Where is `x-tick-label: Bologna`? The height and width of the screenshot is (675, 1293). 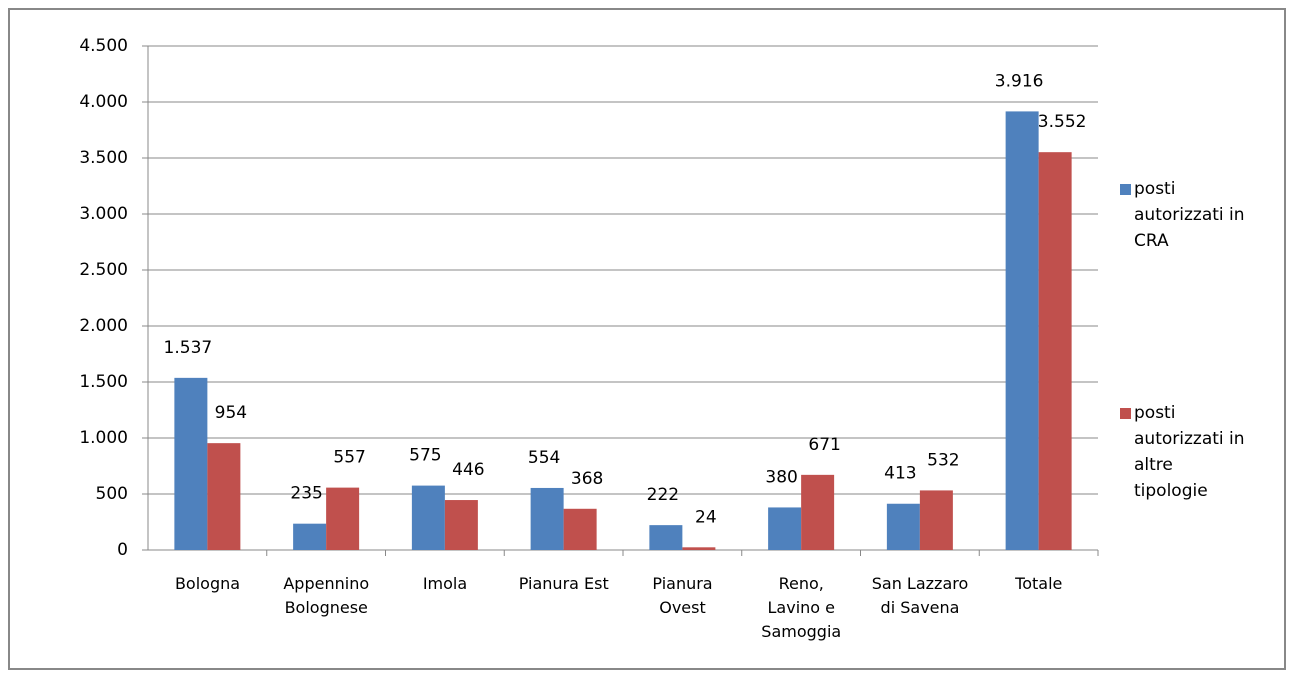
x-tick-label: Bologna is located at coordinates (207, 583).